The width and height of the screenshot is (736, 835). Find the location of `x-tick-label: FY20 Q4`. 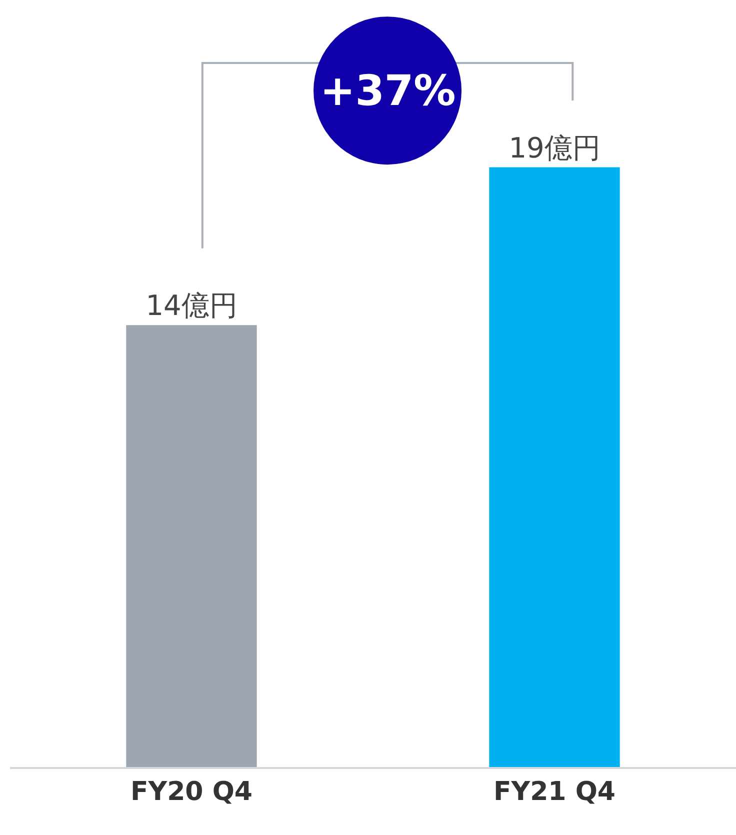

x-tick-label: FY20 Q4 is located at coordinates (191, 792).